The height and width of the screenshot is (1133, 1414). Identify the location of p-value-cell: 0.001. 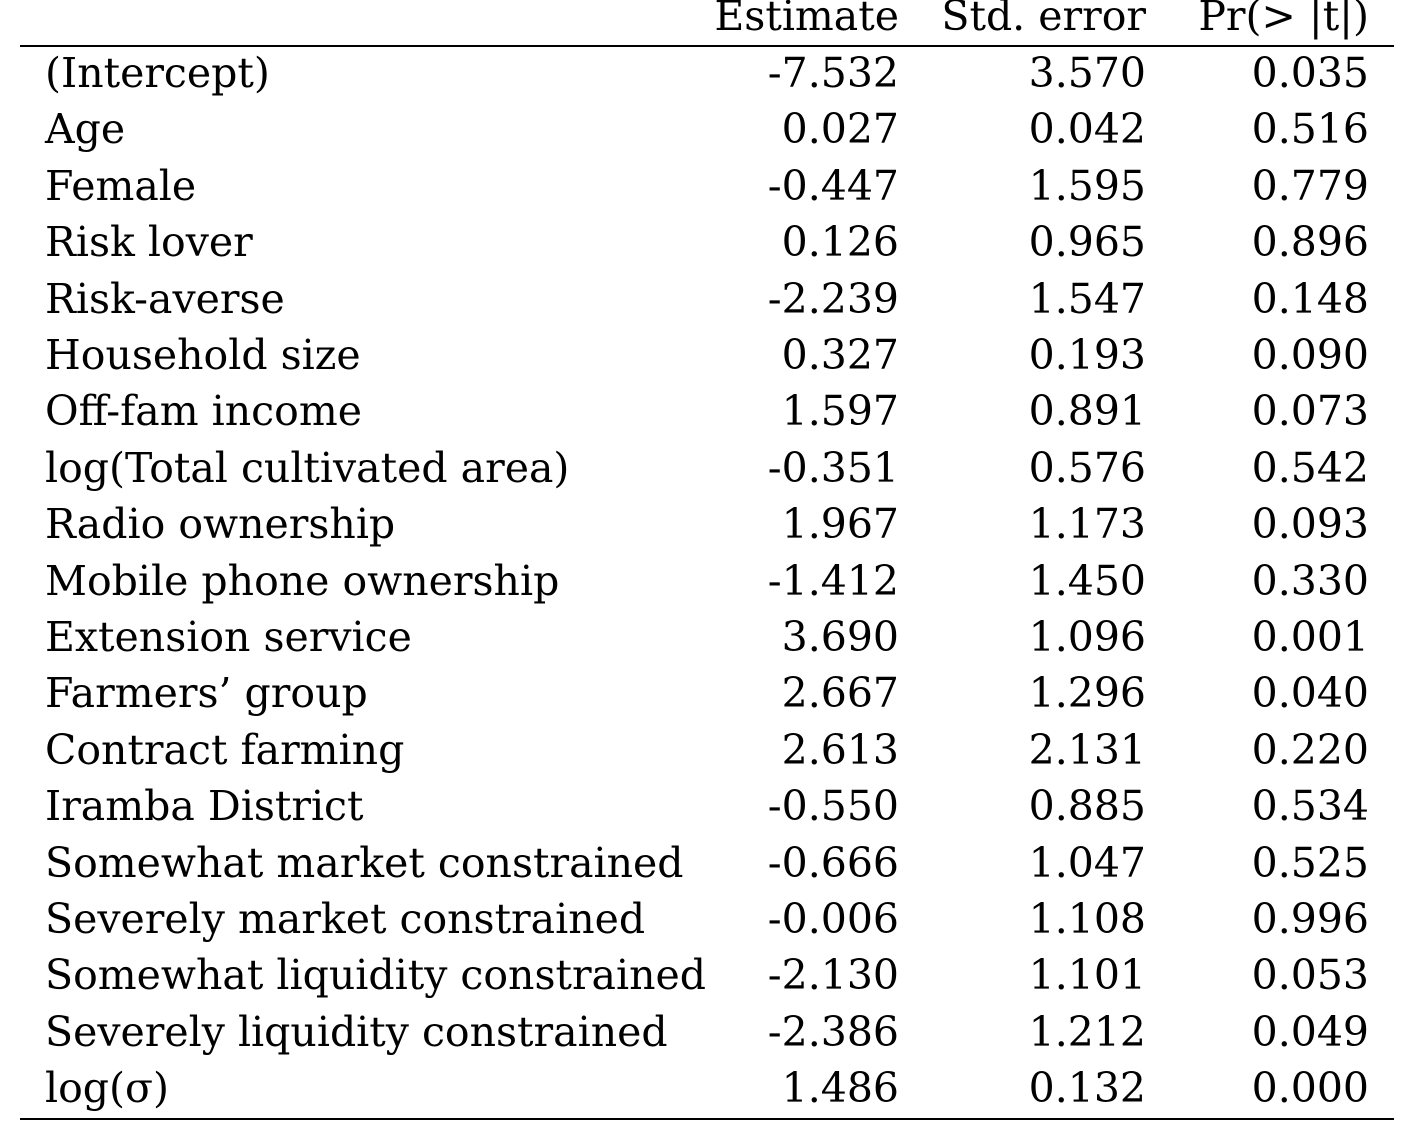
(1310, 637).